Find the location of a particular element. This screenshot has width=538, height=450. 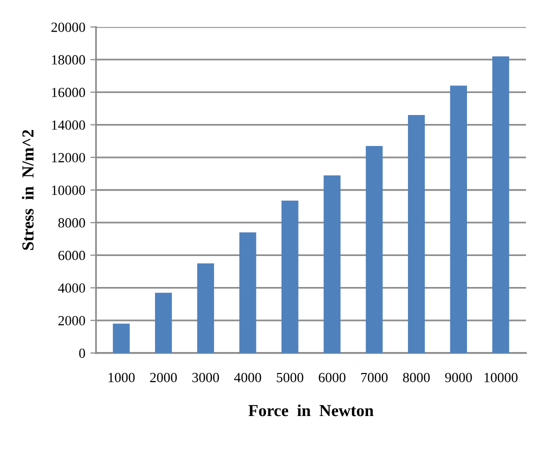

y-tick-label: 16000 is located at coordinates (69, 93).